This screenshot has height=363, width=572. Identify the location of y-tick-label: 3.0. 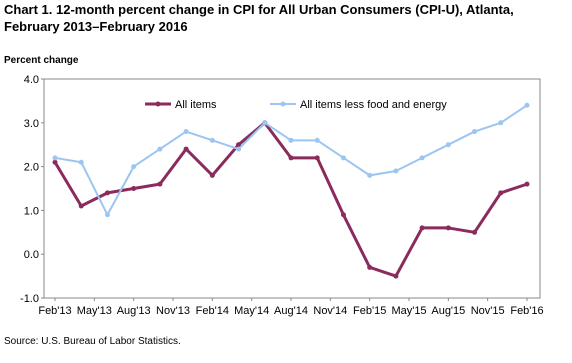
(31, 124).